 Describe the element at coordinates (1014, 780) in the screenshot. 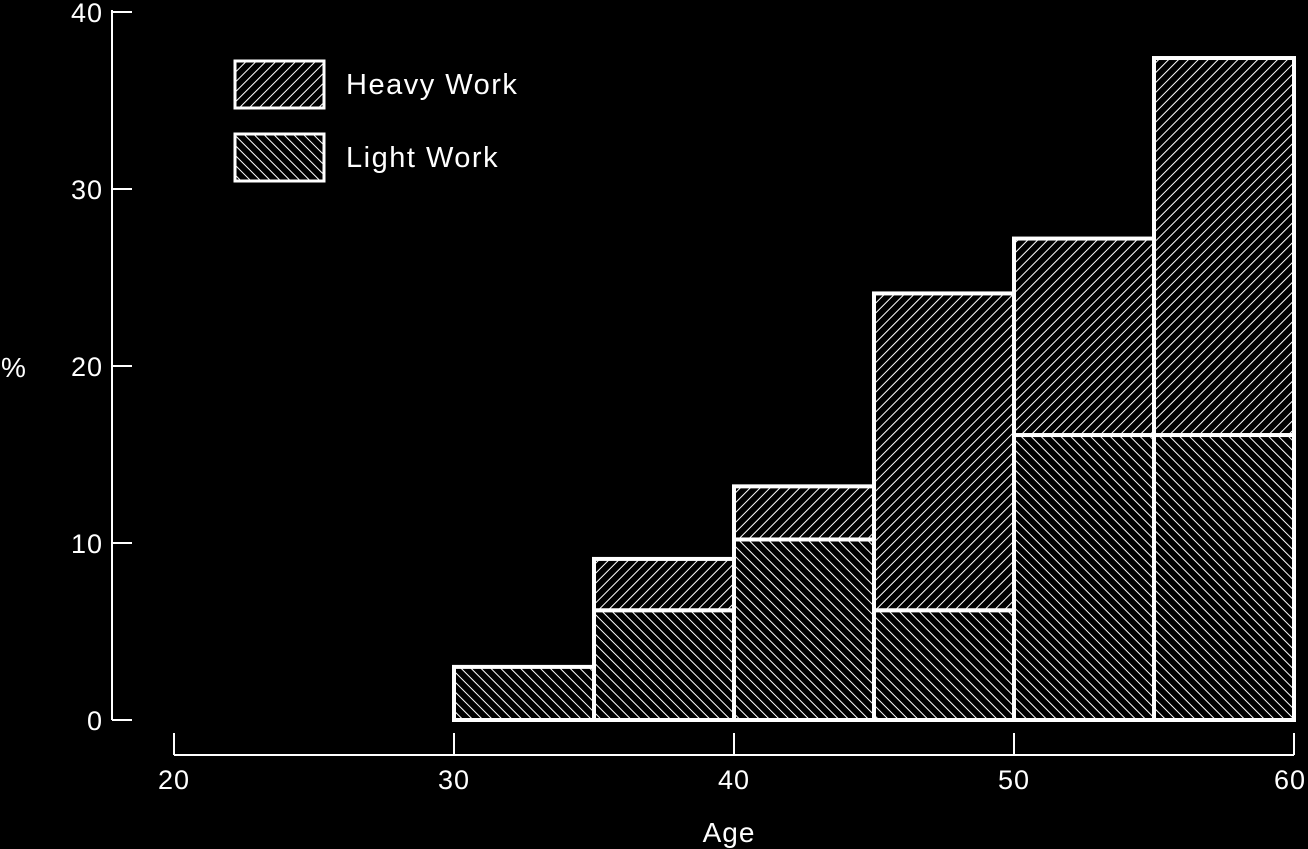

I see `x-tick-label: 50` at that location.